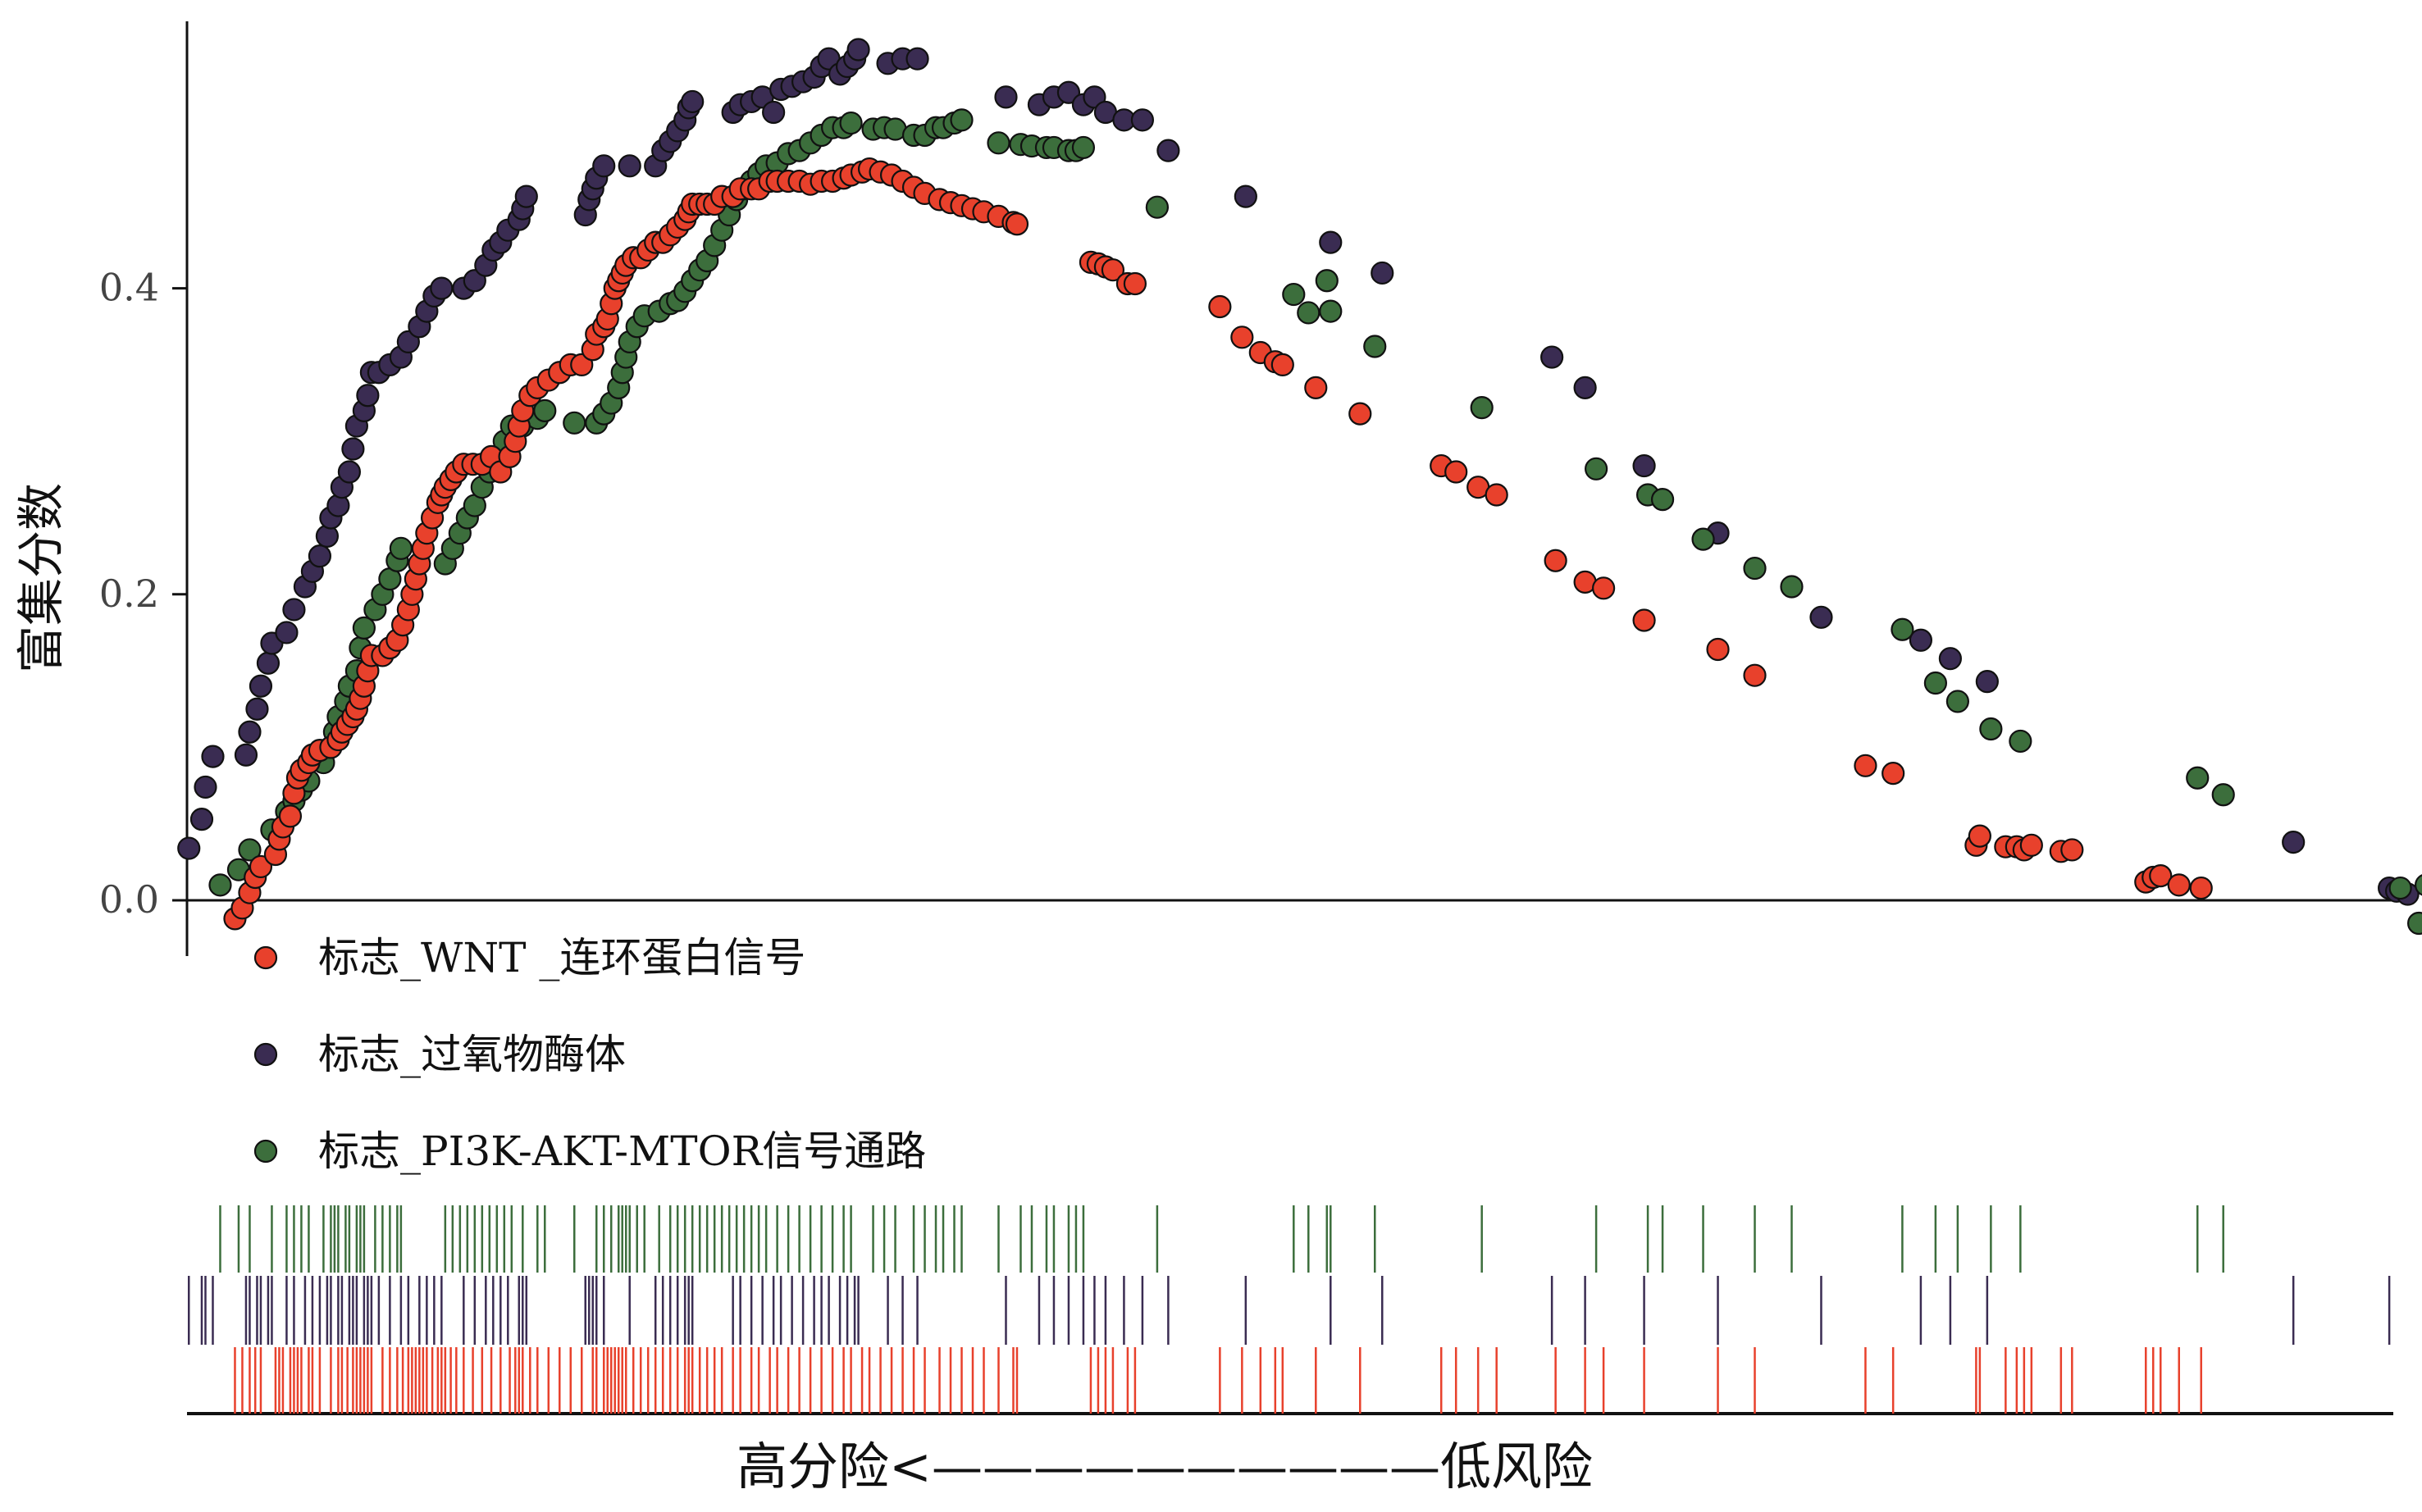 The height and width of the screenshot is (1512, 2422). I want to click on y-ticks: 0.0 0.2 0.4, so click(143, 594).